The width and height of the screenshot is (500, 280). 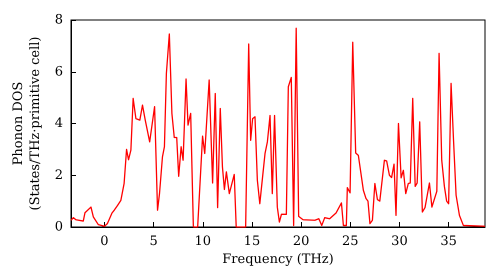 I want to click on y-tick-label: 2, so click(x=58, y=175).